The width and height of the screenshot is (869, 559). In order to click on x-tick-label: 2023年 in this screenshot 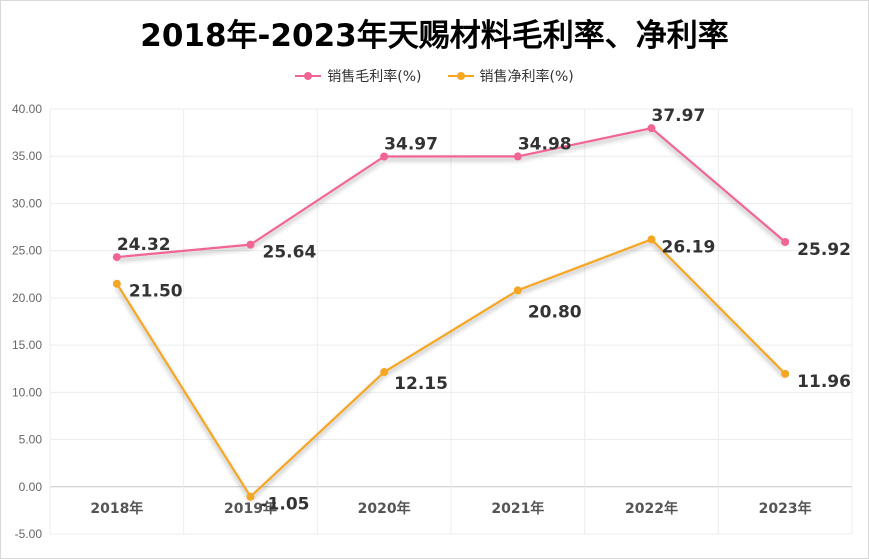, I will do `click(785, 508)`.